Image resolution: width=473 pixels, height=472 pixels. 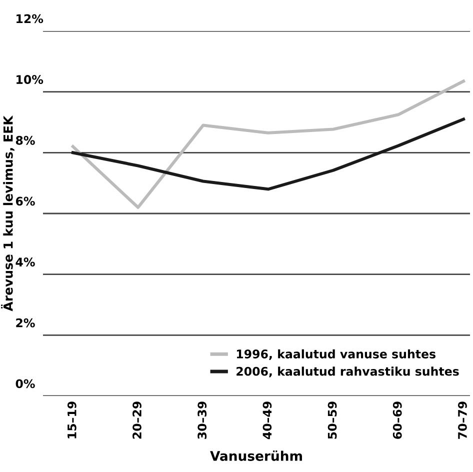 What do you see at coordinates (71, 420) in the screenshot?
I see `x-tick-label: 15–19` at bounding box center [71, 420].